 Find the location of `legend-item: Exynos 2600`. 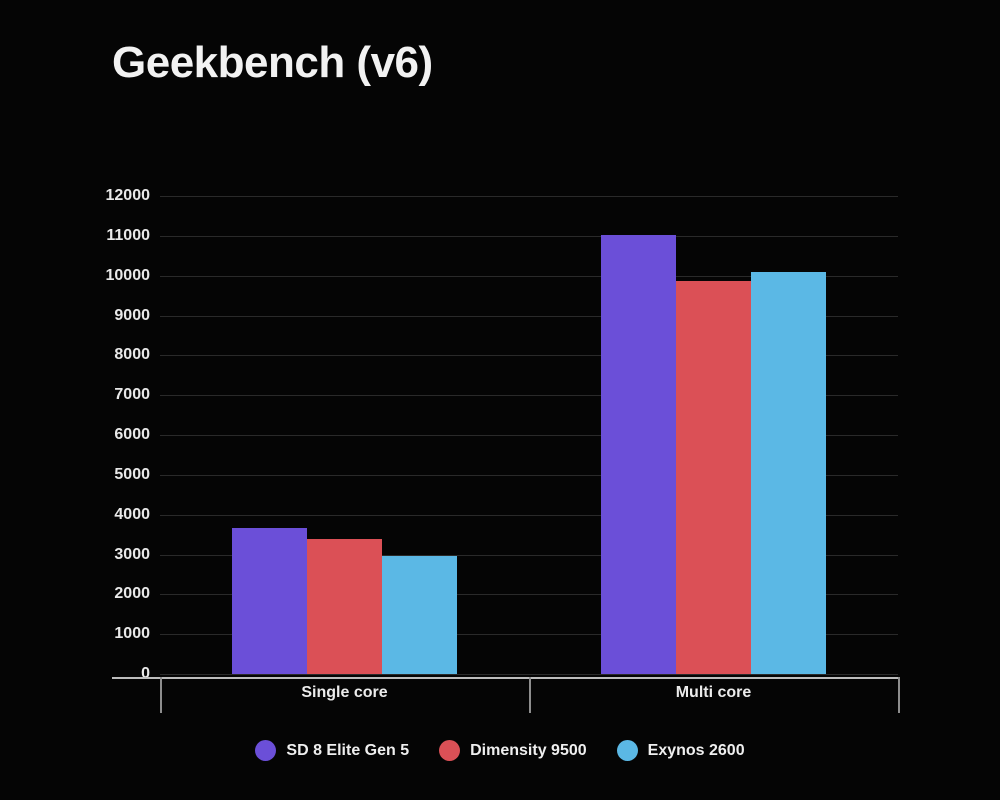

legend-item: Exynos 2600 is located at coordinates (680, 750).